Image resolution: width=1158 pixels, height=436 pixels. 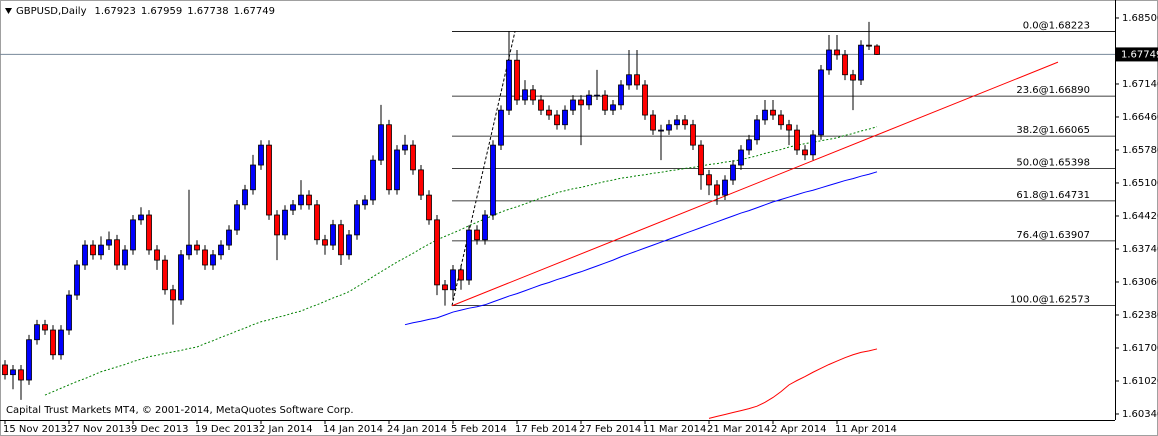 What do you see at coordinates (1140, 282) in the screenshot?
I see `y-tick-label: 1.63060` at bounding box center [1140, 282].